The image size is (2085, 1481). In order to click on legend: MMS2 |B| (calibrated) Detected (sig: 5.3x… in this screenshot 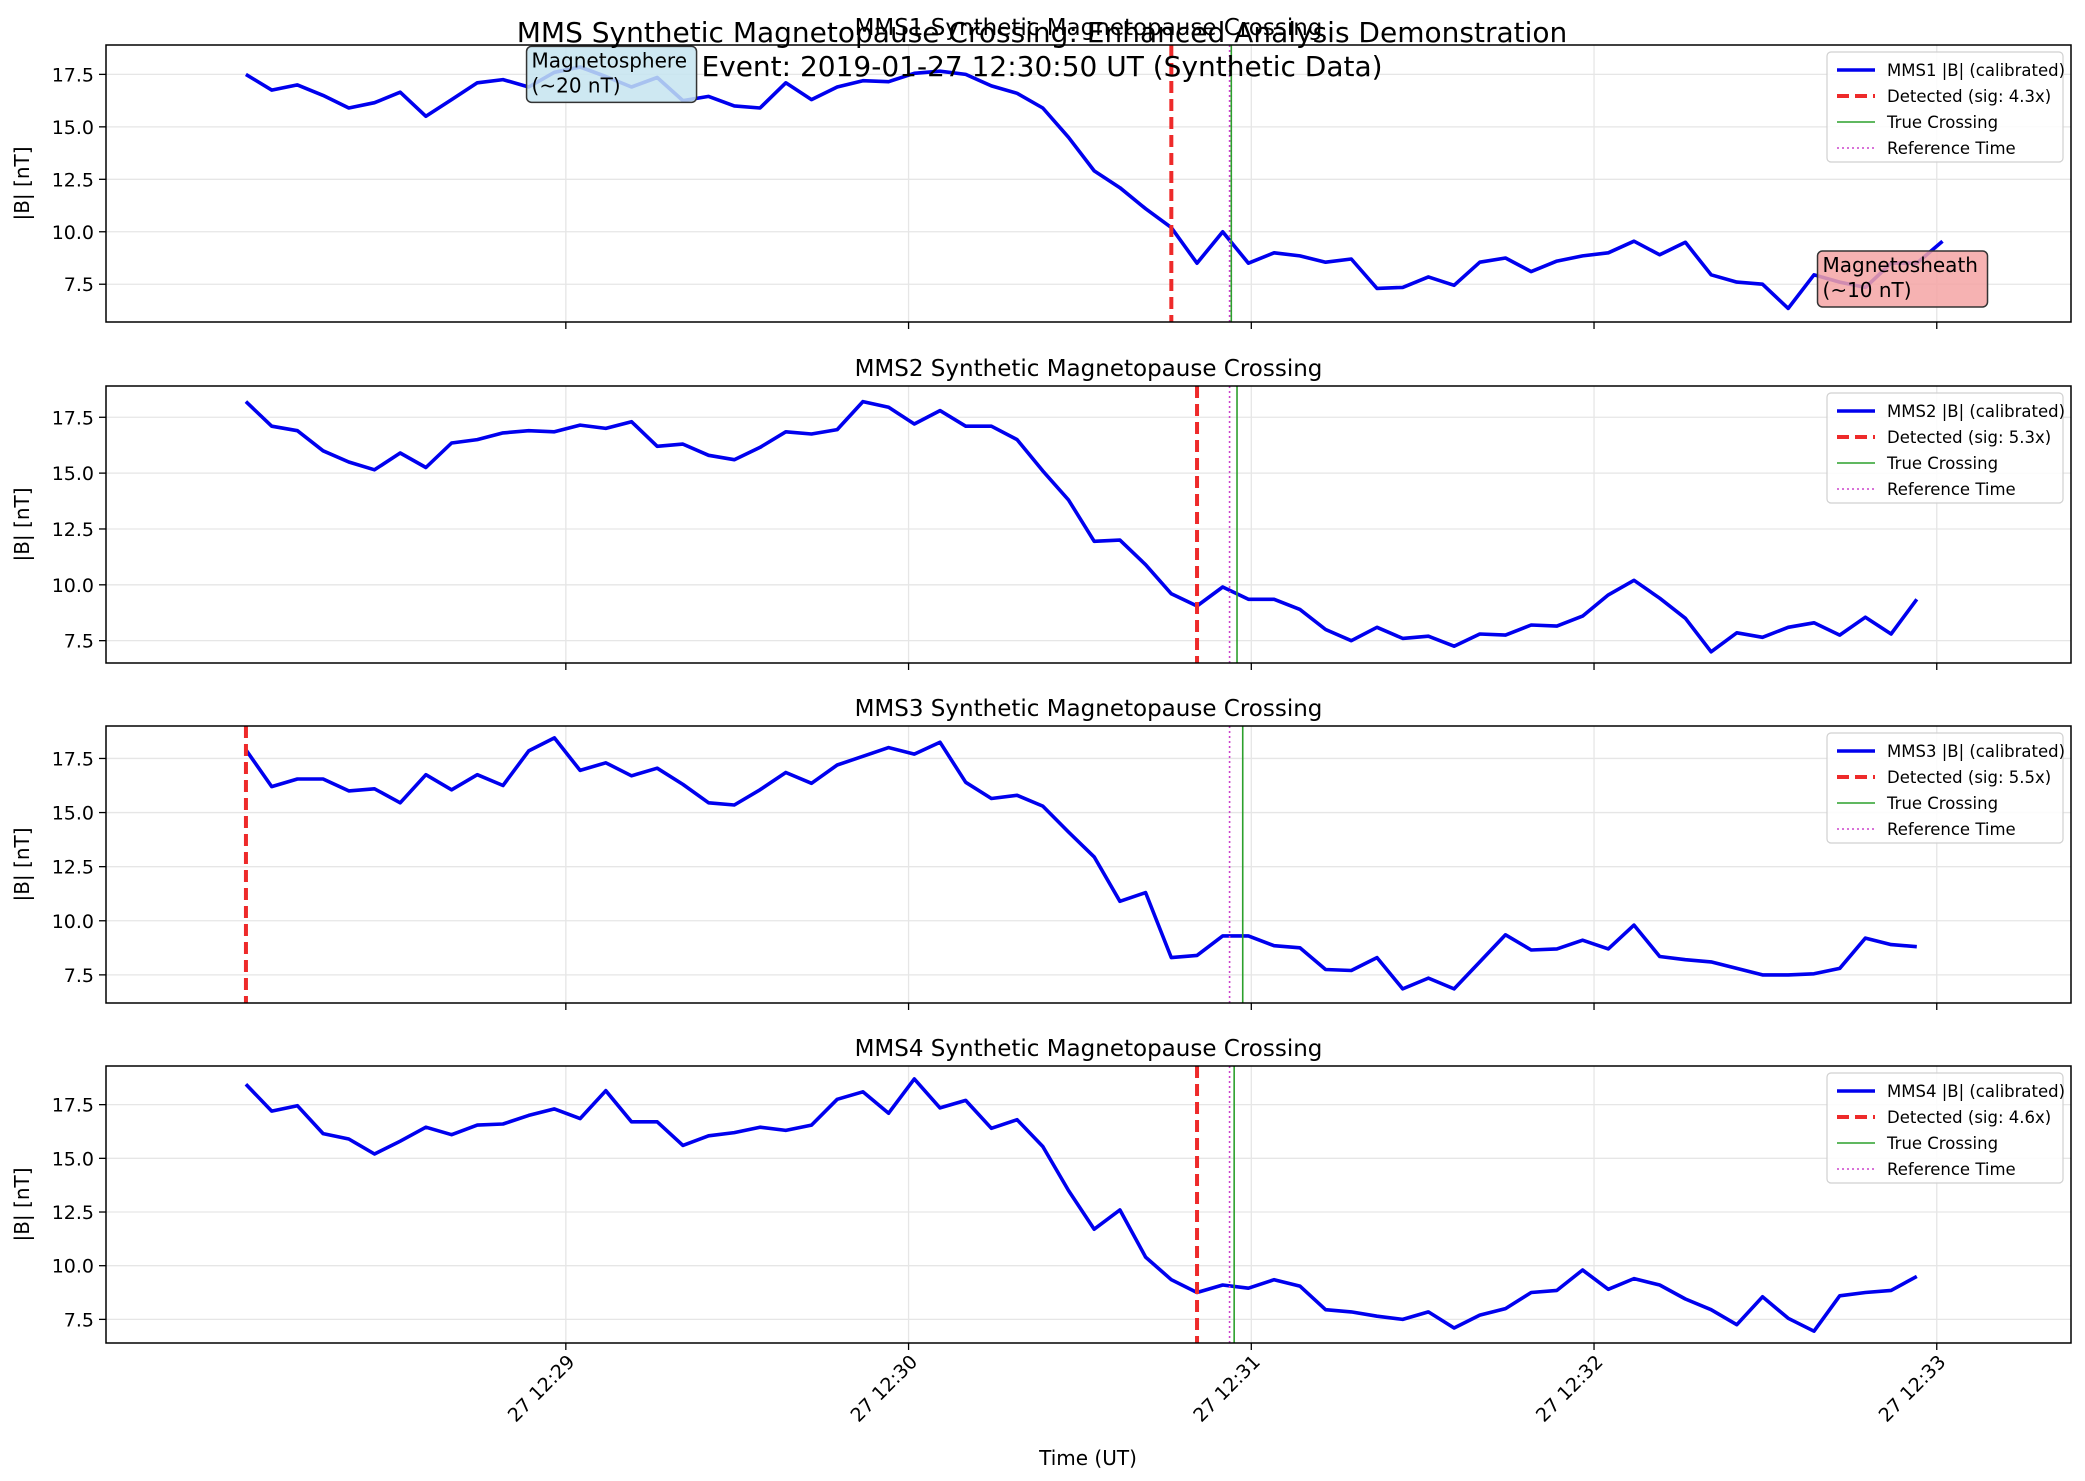, I will do `click(1945, 448)`.